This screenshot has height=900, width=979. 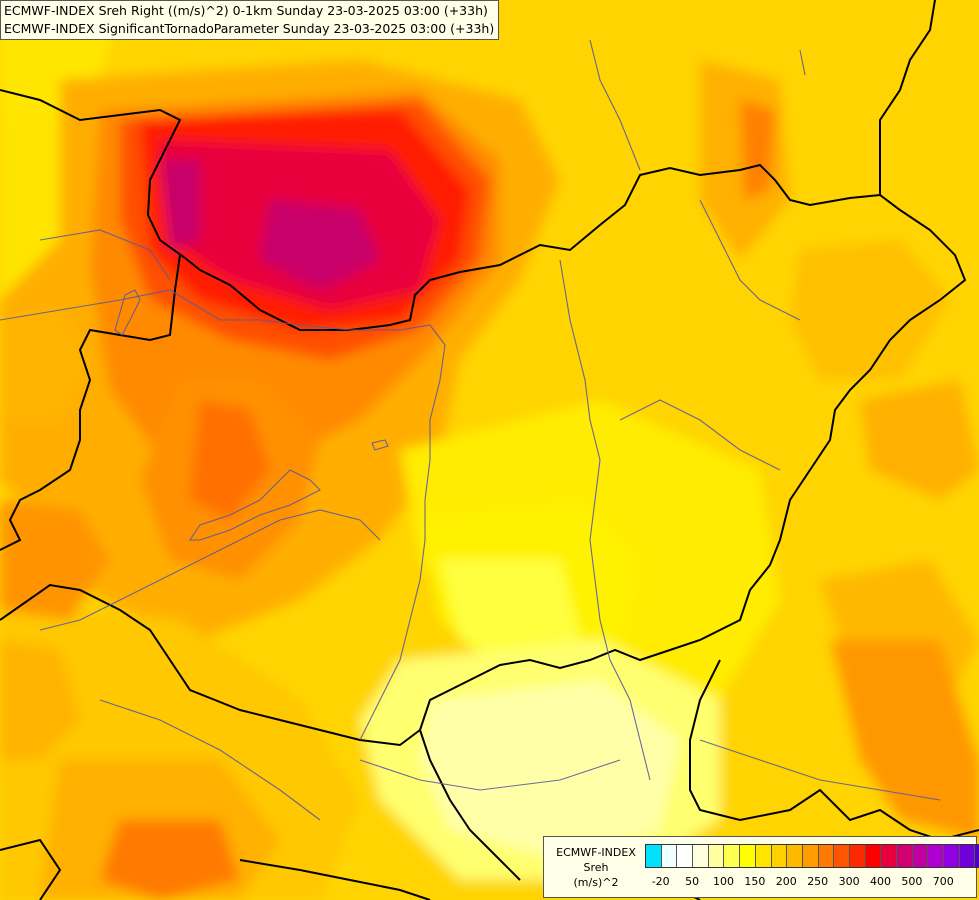 I want to click on legend-tick-label: 400, so click(x=880, y=881).